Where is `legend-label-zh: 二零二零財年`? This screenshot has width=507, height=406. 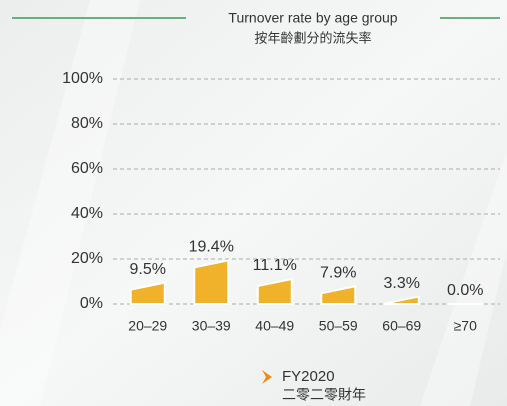
legend-label-zh: 二零二零財年 is located at coordinates (324, 395).